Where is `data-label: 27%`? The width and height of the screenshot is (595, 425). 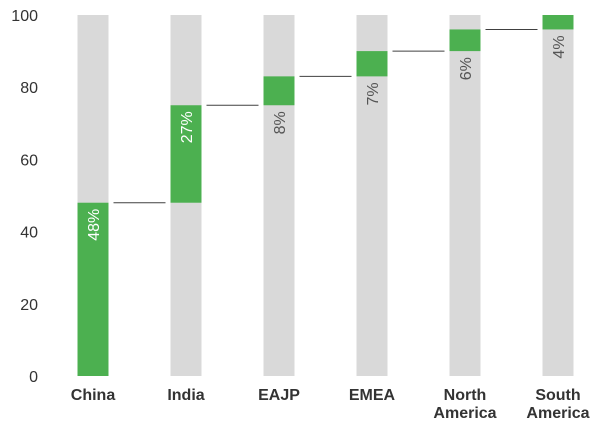 data-label: 27% is located at coordinates (187, 127).